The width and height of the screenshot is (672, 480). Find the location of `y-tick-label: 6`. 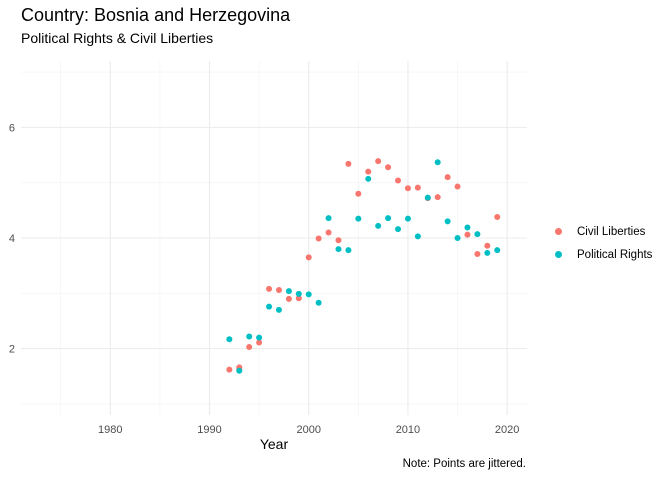

y-tick-label: 6 is located at coordinates (12, 128).